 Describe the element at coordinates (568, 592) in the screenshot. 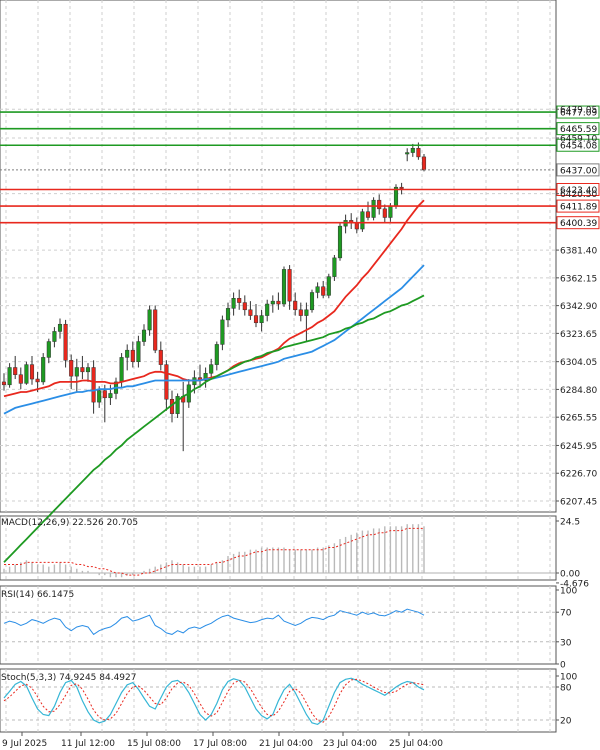

I see `rsi-tick-label: 100` at that location.